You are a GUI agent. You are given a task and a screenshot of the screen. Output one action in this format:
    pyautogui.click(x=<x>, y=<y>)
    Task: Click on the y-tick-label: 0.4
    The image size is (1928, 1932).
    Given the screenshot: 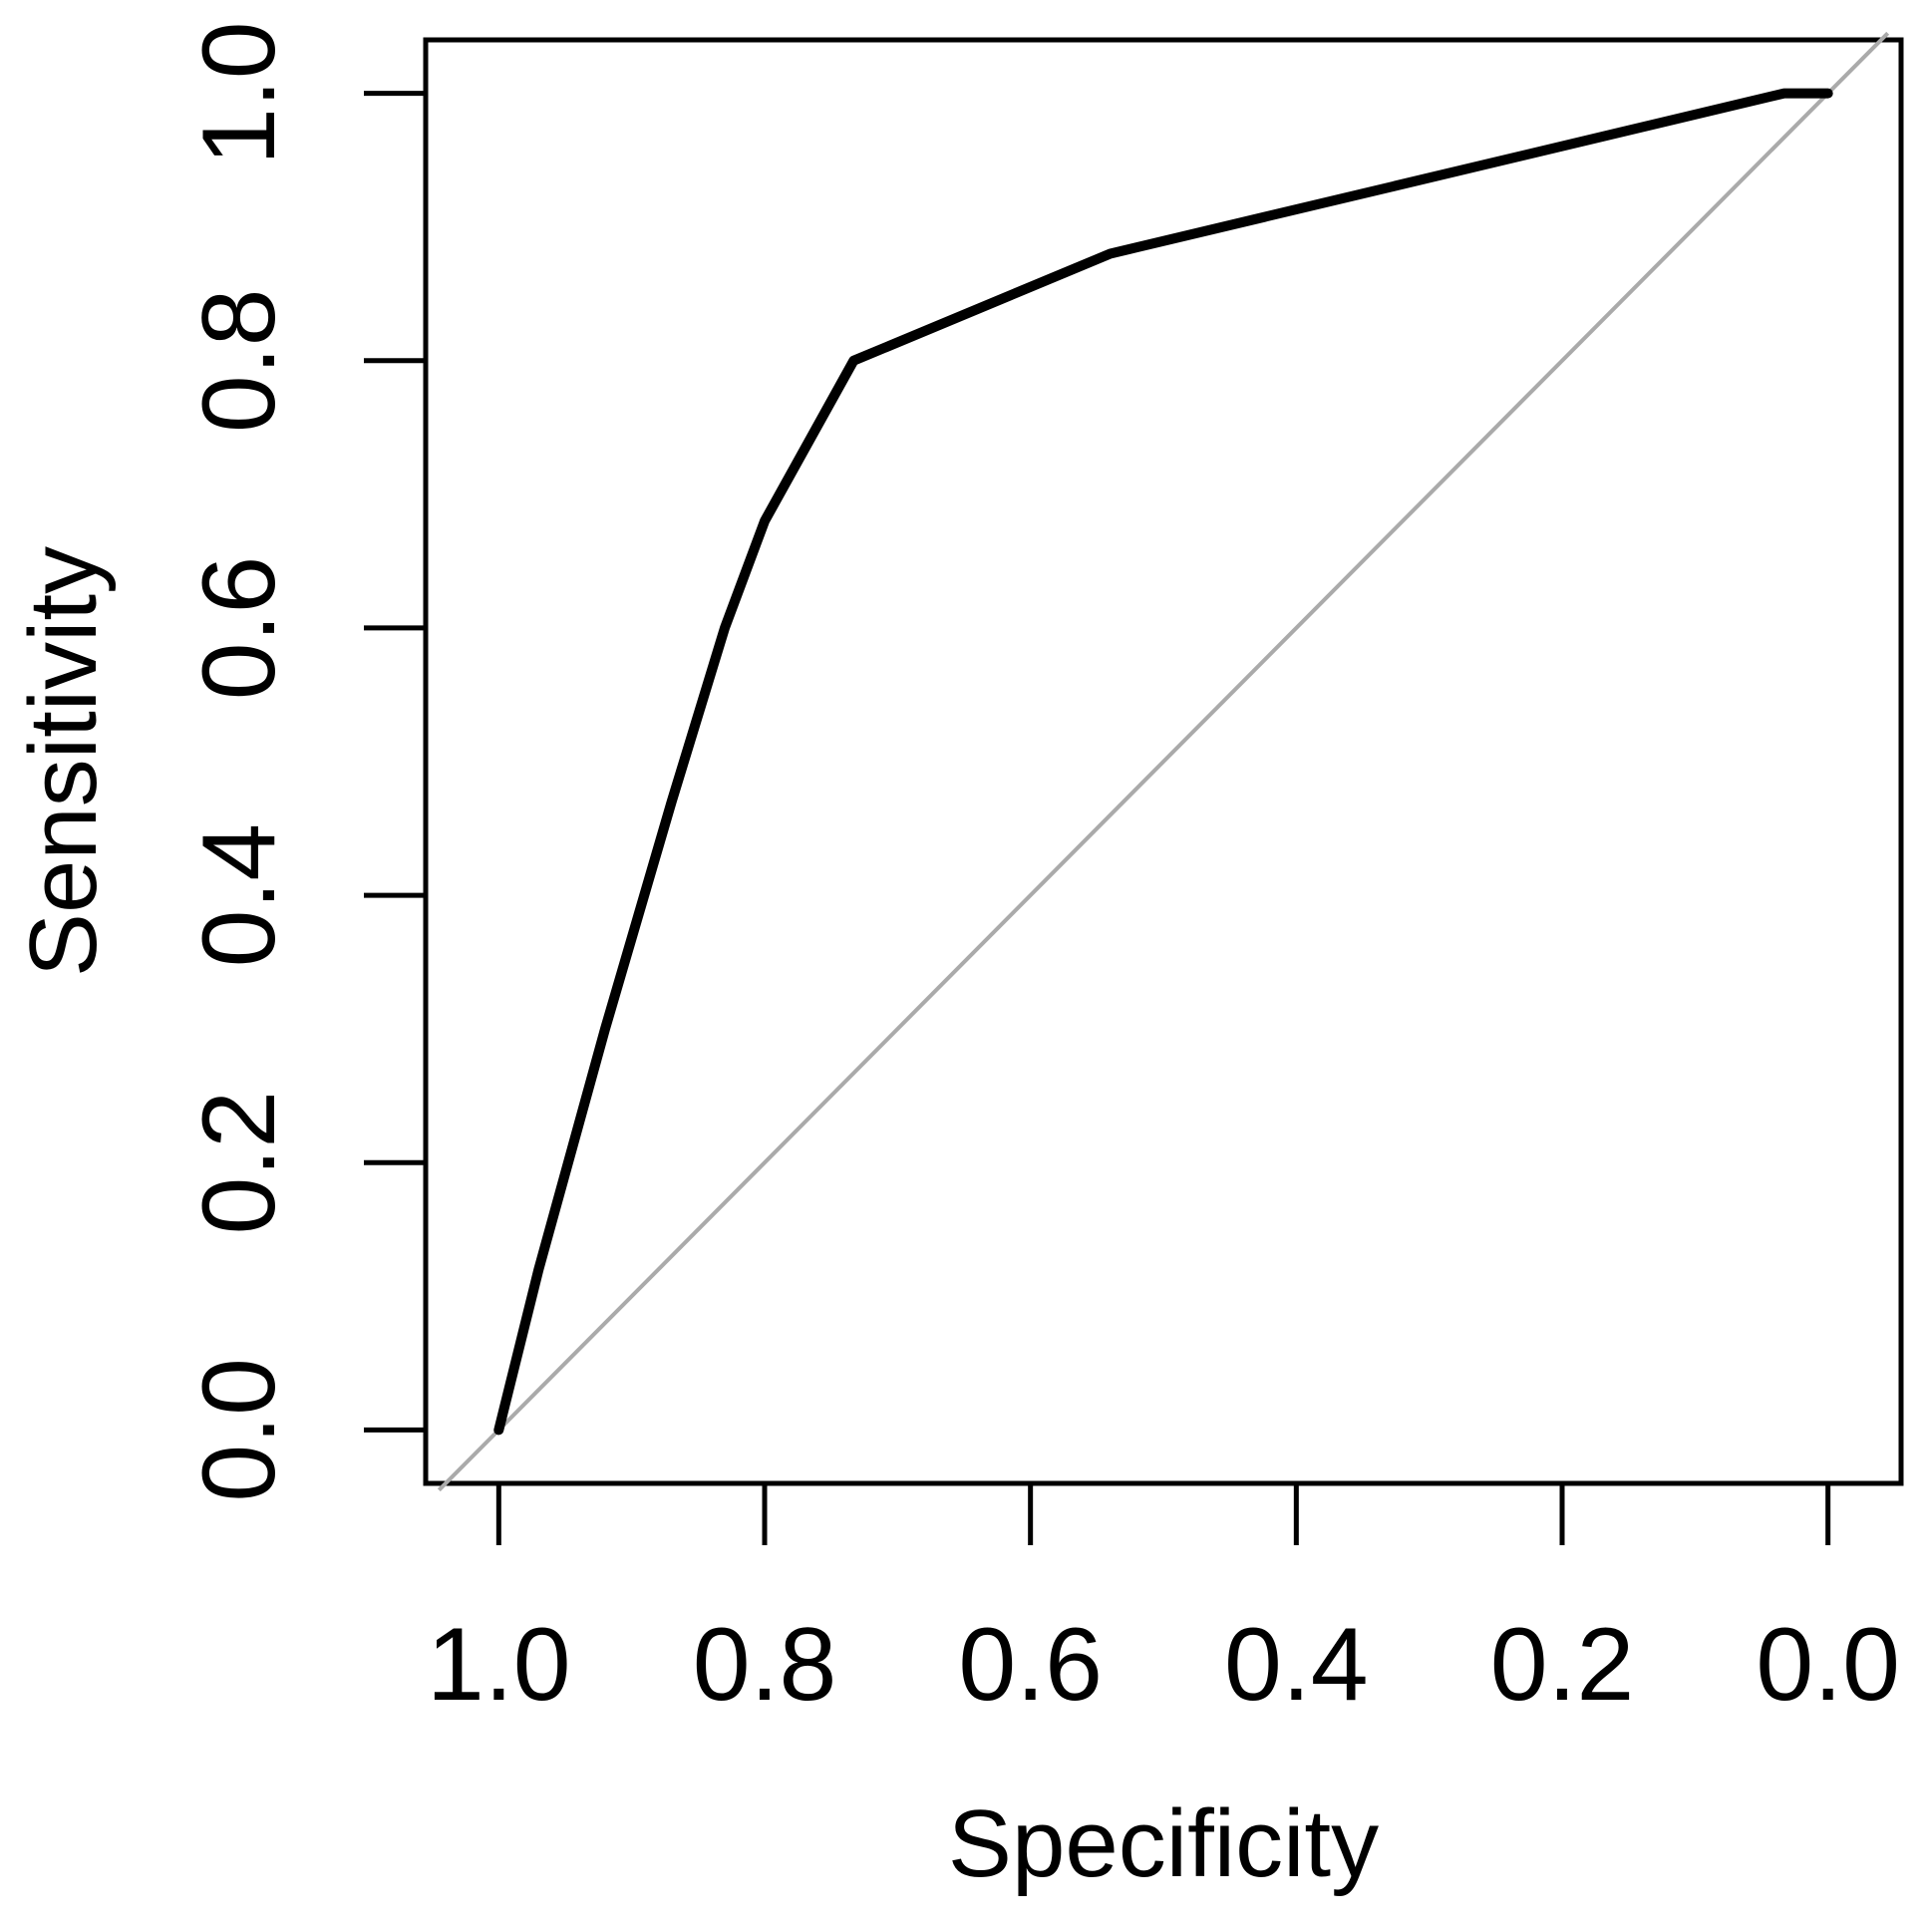 What is the action you would take?
    pyautogui.click(x=239, y=895)
    